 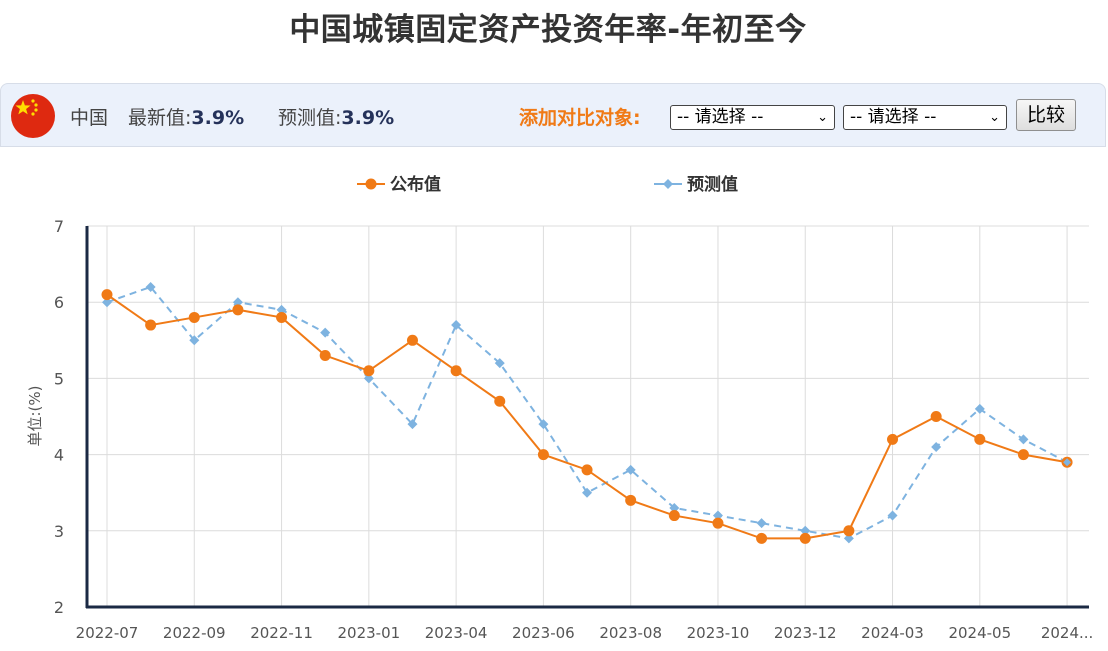 I want to click on compare-select-1-value: -- 请选择 --, so click(x=720, y=117).